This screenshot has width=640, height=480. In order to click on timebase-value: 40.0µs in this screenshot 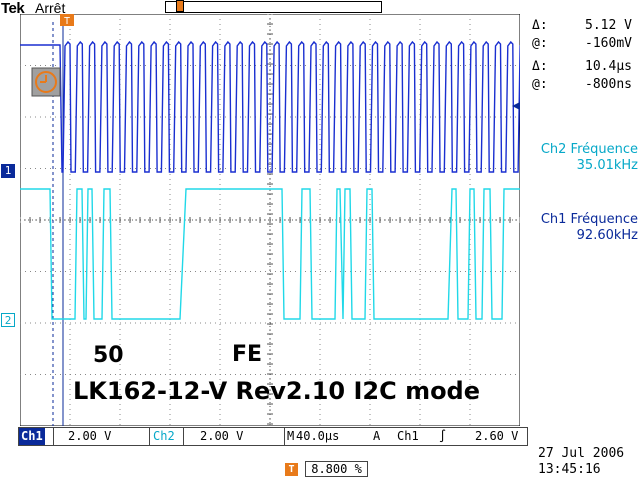, I will do `click(318, 436)`.